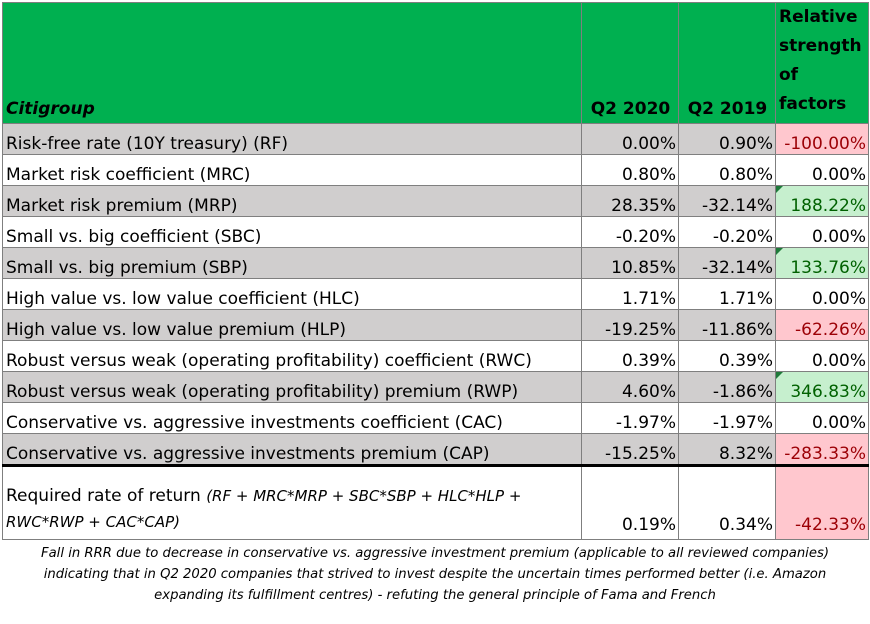 The image size is (870, 624). I want to click on col-header-relative-strength: Relative strength of factors, so click(822, 63).